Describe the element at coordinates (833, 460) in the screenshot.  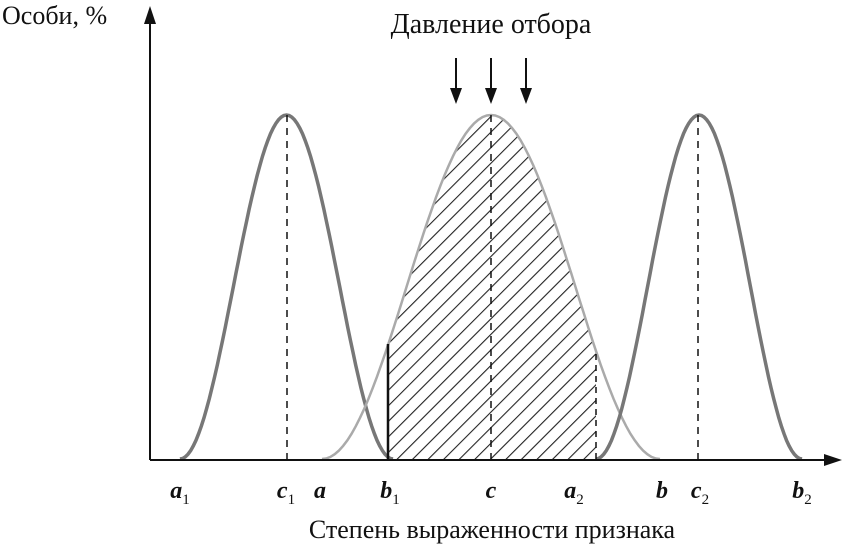
I see `x-axis-arrow` at that location.